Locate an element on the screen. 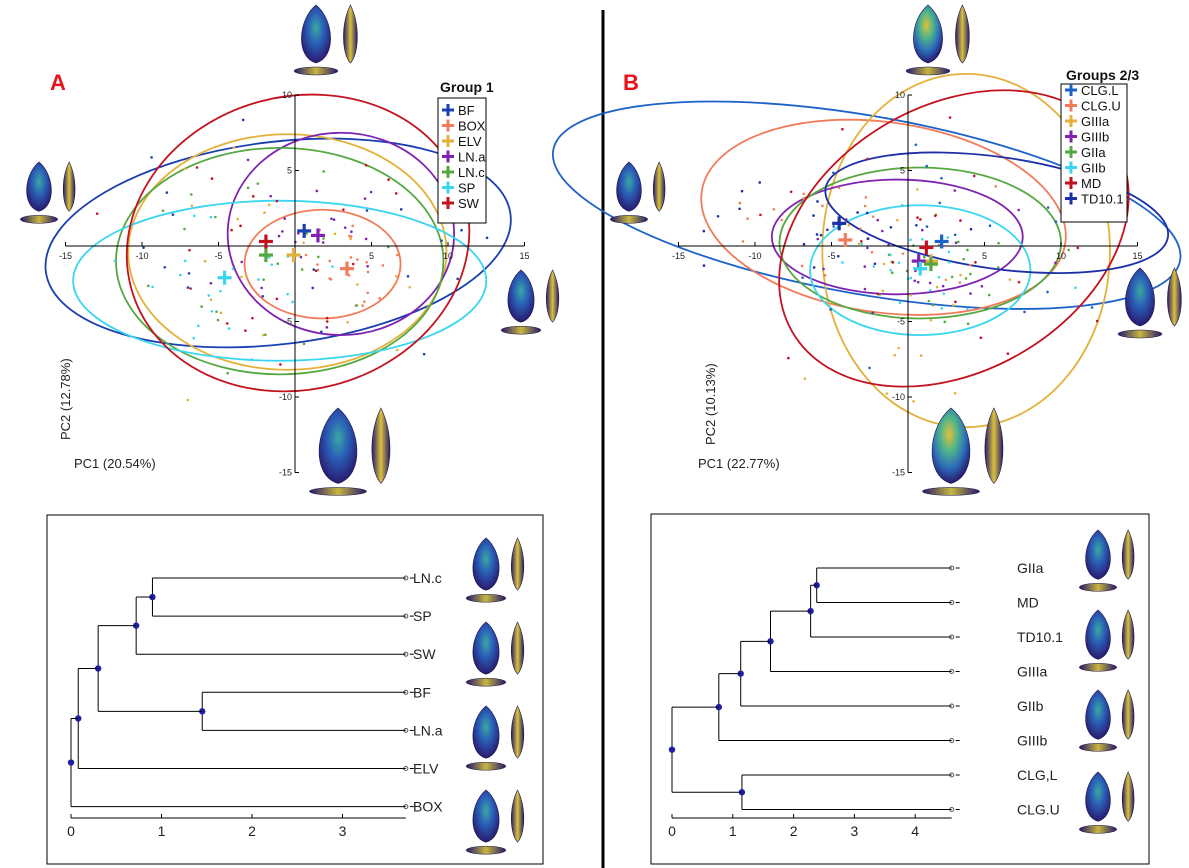 The height and width of the screenshot is (868, 1189). dendrogram-tick-label: 2 is located at coordinates (794, 831).